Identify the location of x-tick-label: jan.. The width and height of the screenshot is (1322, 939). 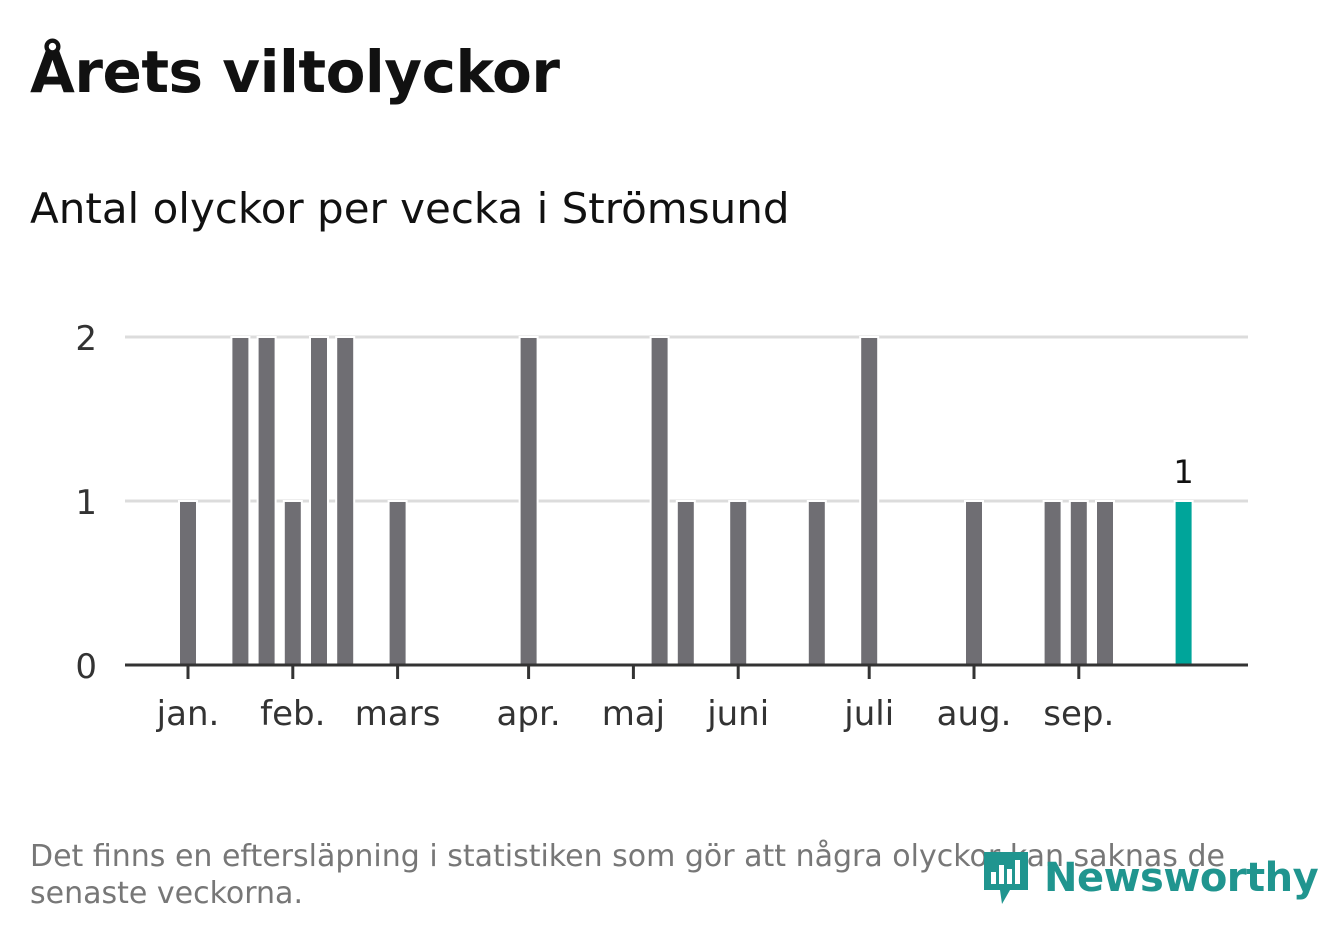
(188, 714).